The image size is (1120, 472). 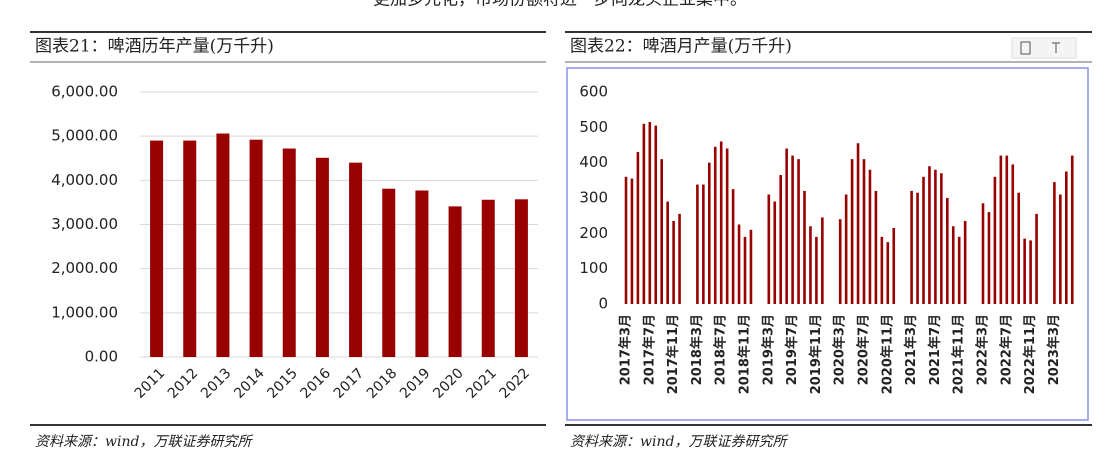 I want to click on x-tick-label: 2012, so click(x=183, y=383).